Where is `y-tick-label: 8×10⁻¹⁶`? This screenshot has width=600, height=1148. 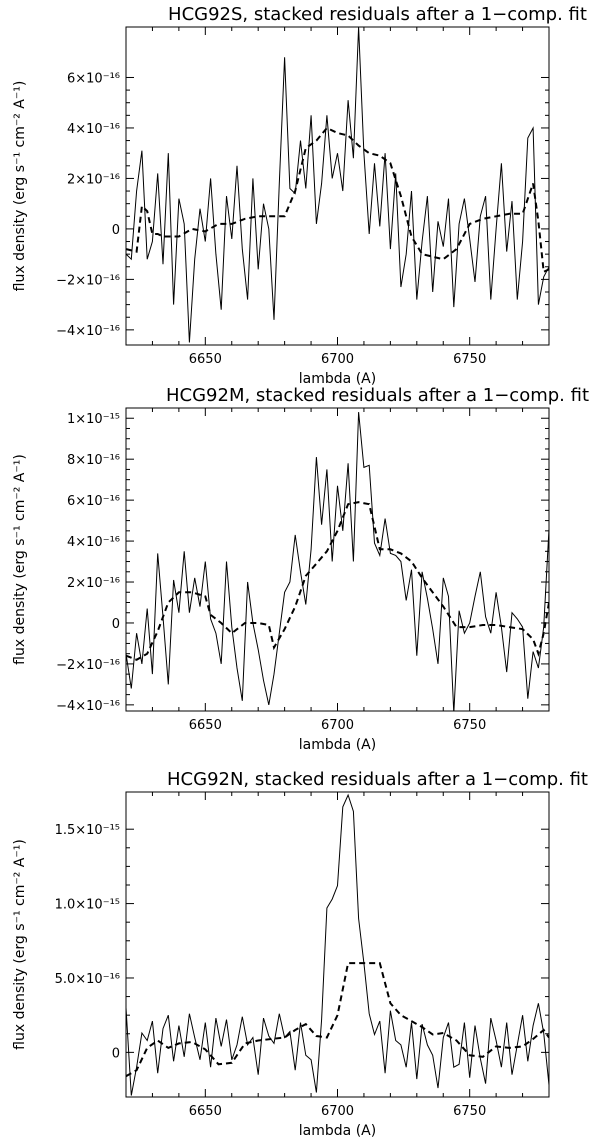 y-tick-label: 8×10⁻¹⁶ is located at coordinates (93, 460).